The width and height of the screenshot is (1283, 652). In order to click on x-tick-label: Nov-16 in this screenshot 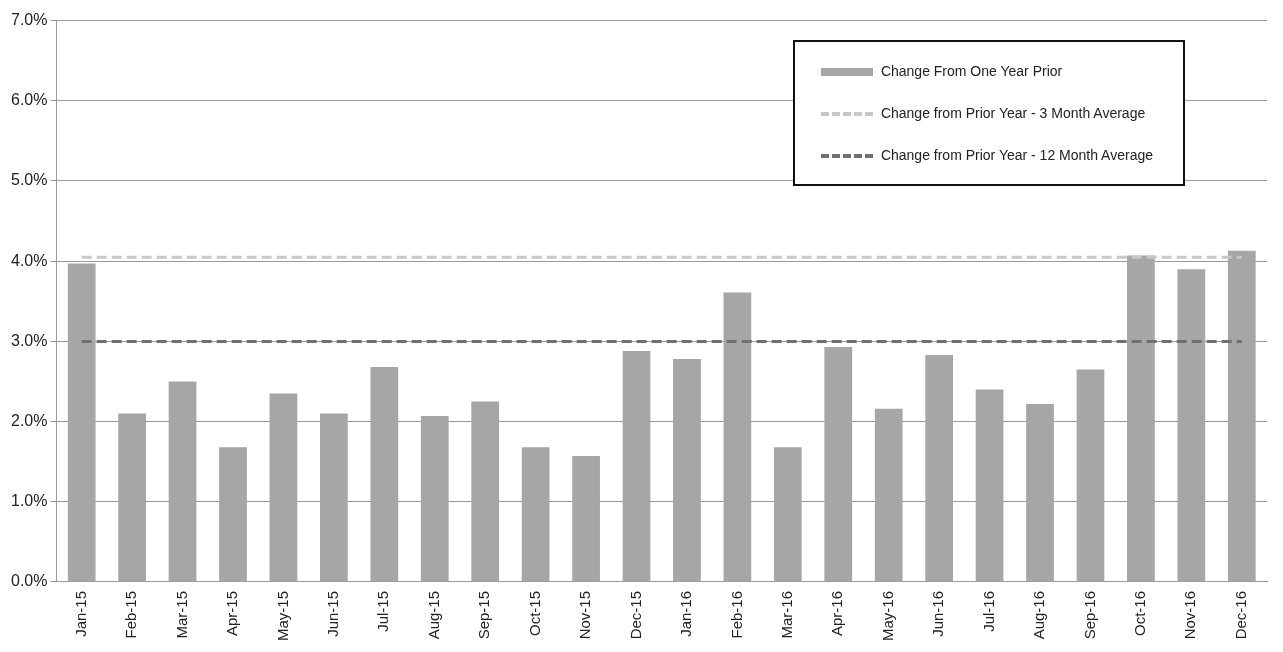, I will do `click(1190, 615)`.